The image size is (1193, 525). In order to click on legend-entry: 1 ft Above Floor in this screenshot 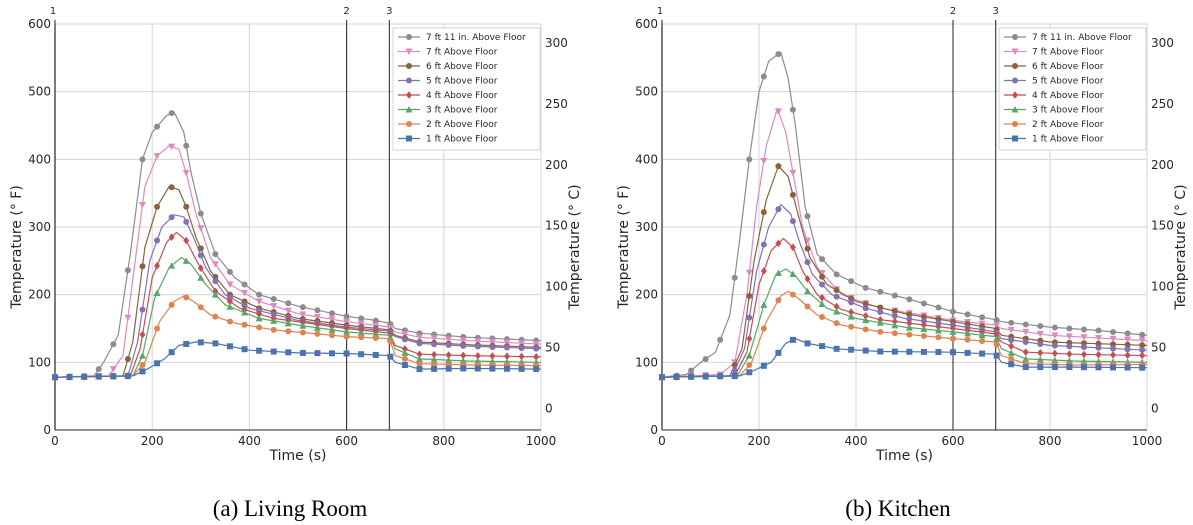, I will do `click(1054, 140)`.